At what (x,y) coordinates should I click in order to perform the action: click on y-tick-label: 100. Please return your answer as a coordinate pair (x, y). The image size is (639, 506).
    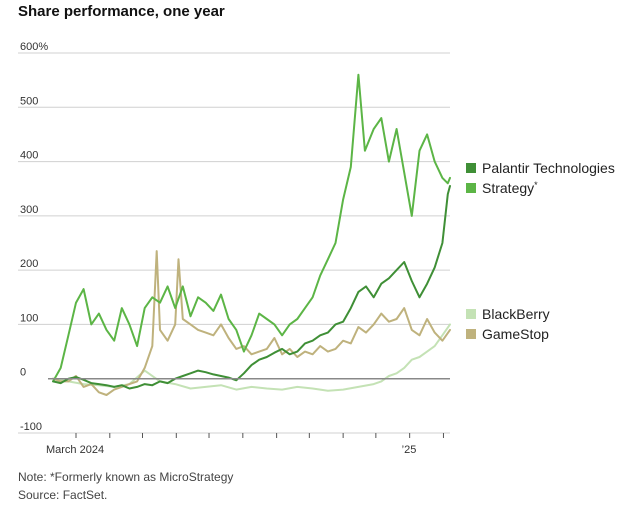
    Looking at the image, I should click on (29, 318).